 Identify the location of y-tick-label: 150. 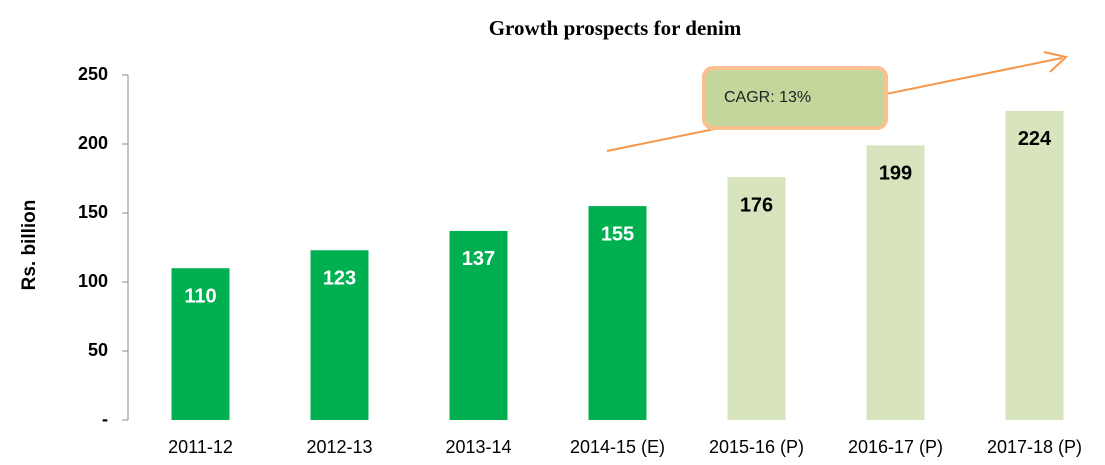
(93, 212).